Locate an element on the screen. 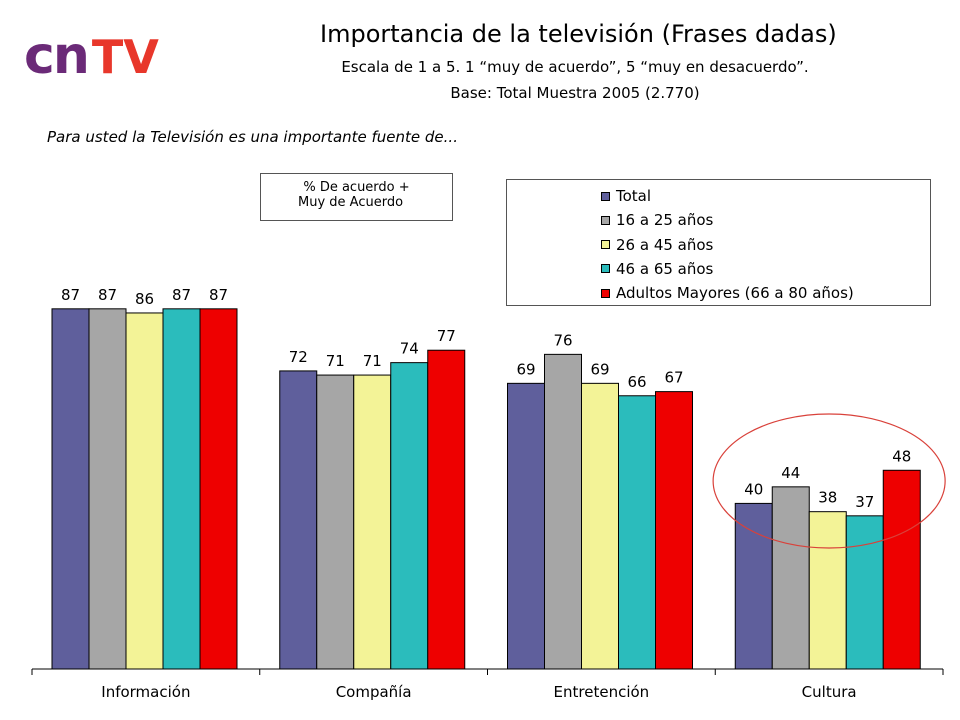 The height and width of the screenshot is (720, 960). x-tick-label: Información is located at coordinates (145, 692).